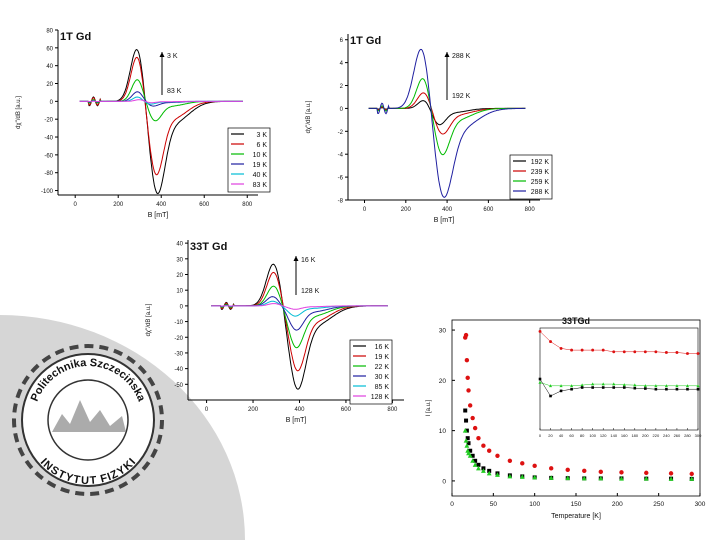 This screenshot has height=540, width=720. I want to click on x-tick-label: 0, so click(365, 210).